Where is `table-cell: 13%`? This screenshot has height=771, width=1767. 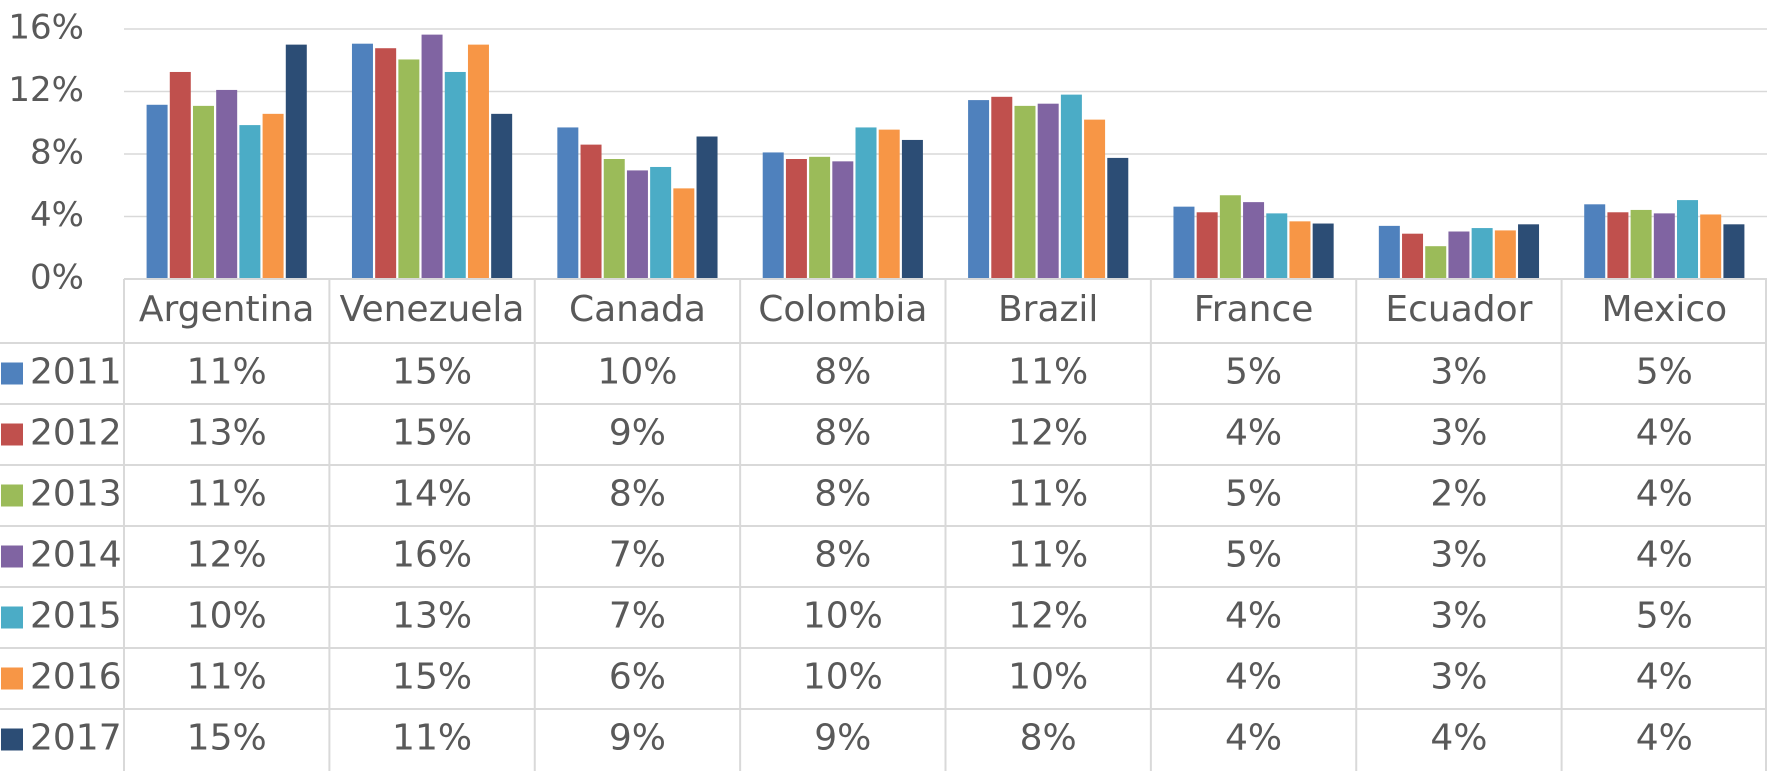 table-cell: 13% is located at coordinates (227, 433).